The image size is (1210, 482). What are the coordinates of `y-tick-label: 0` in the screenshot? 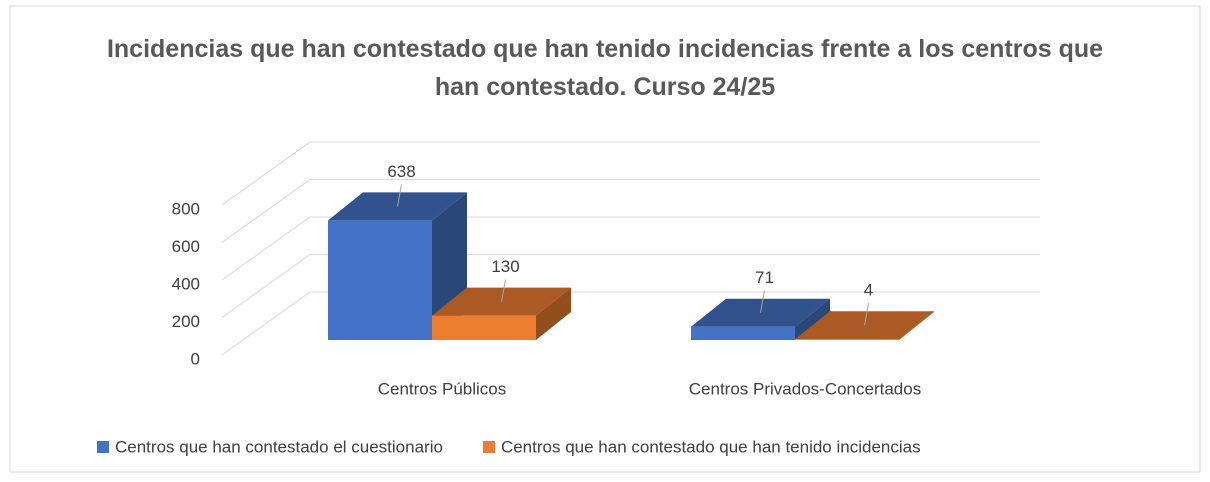 It's located at (195, 358).